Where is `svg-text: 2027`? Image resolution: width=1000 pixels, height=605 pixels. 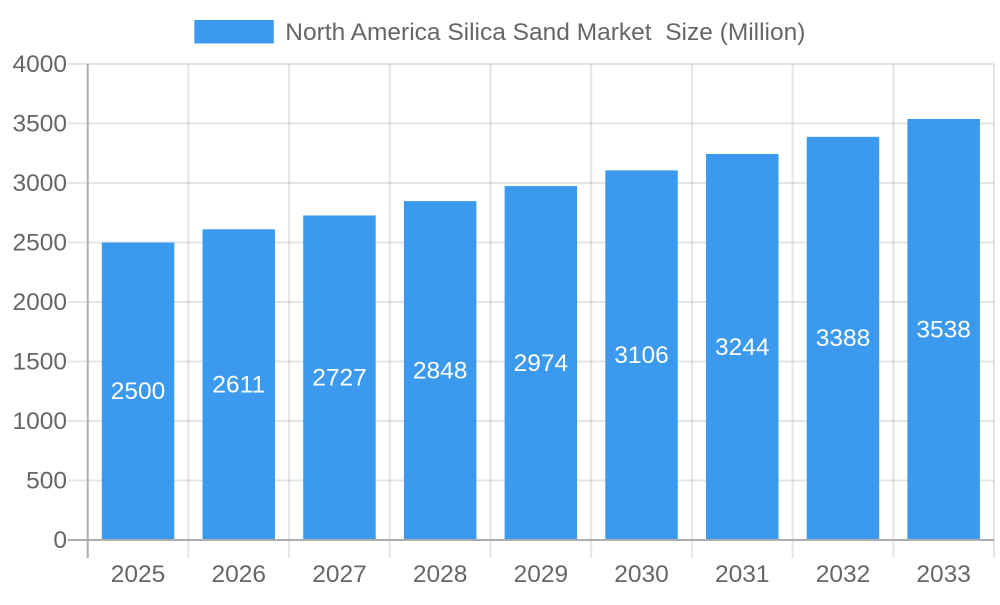
svg-text: 2027 is located at coordinates (339, 574).